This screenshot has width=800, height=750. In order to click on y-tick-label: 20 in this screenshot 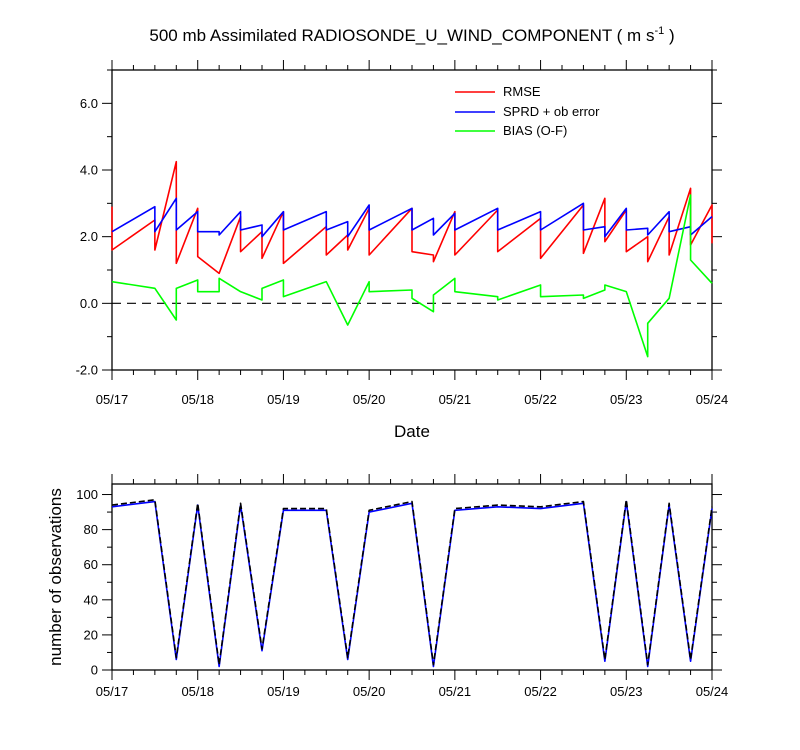, I will do `click(91, 634)`.